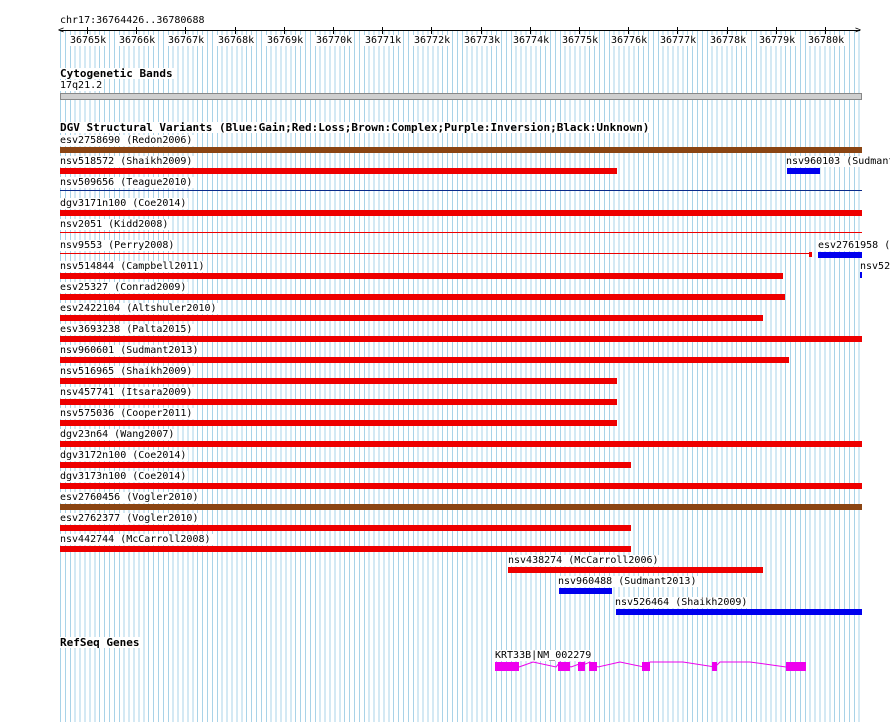 The image size is (890, 722). What do you see at coordinates (585, 591) in the screenshot?
I see `variant-bar-nsv960488` at bounding box center [585, 591].